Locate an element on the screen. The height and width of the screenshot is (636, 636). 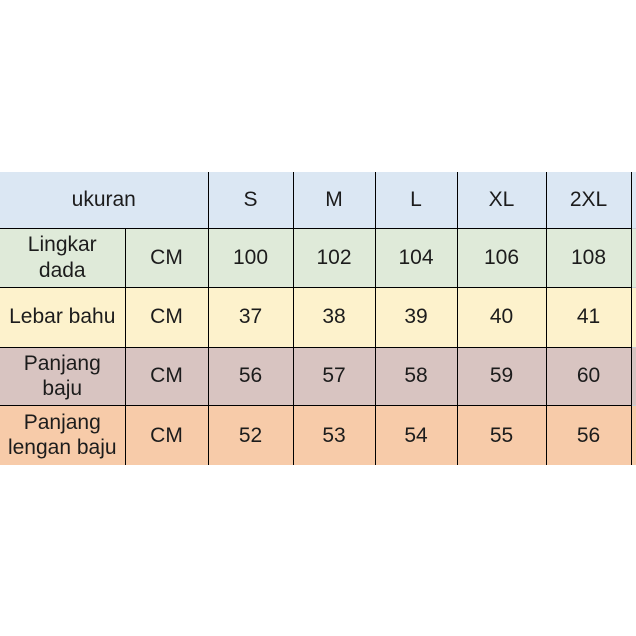
header-size-m: M is located at coordinates (334, 200).